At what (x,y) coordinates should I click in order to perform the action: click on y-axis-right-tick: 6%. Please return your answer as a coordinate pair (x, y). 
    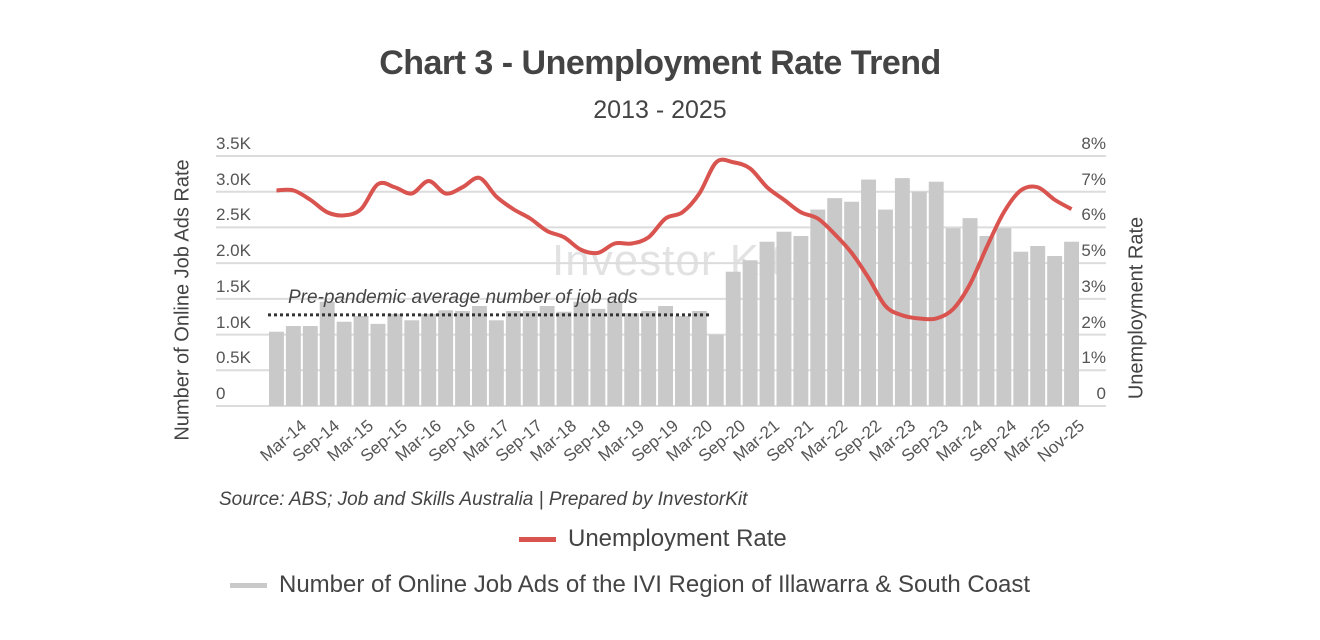
    Looking at the image, I should click on (1093, 215).